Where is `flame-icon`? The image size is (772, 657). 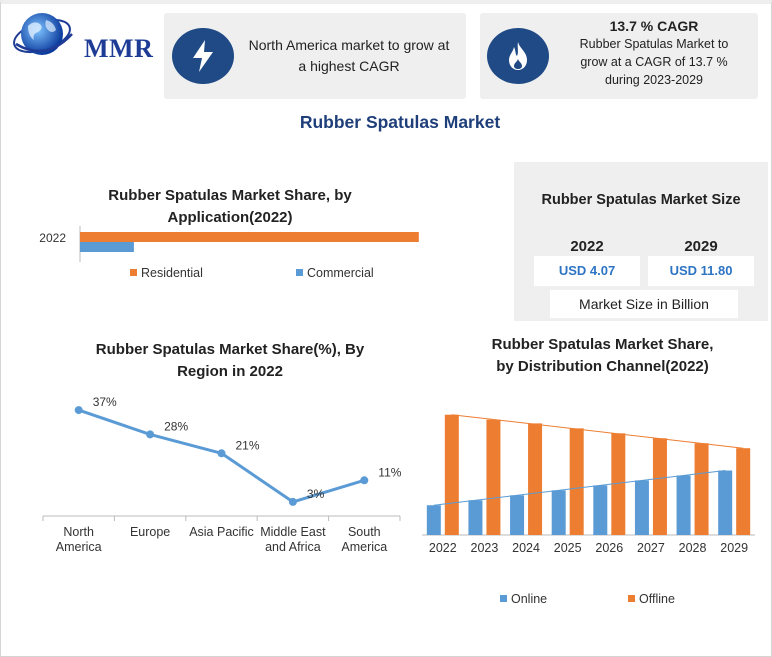
flame-icon is located at coordinates (518, 56).